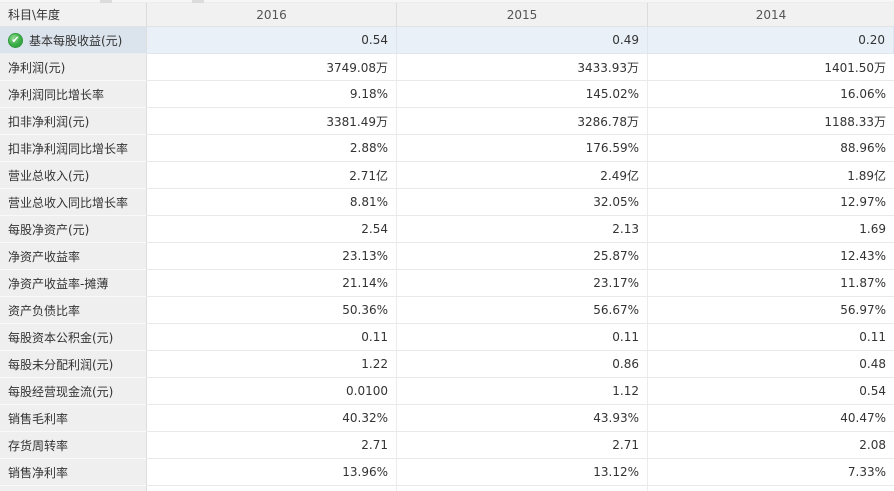 This screenshot has height=491, width=894. Describe the element at coordinates (771, 283) in the screenshot. I see `value-cell: 11.87%` at that location.